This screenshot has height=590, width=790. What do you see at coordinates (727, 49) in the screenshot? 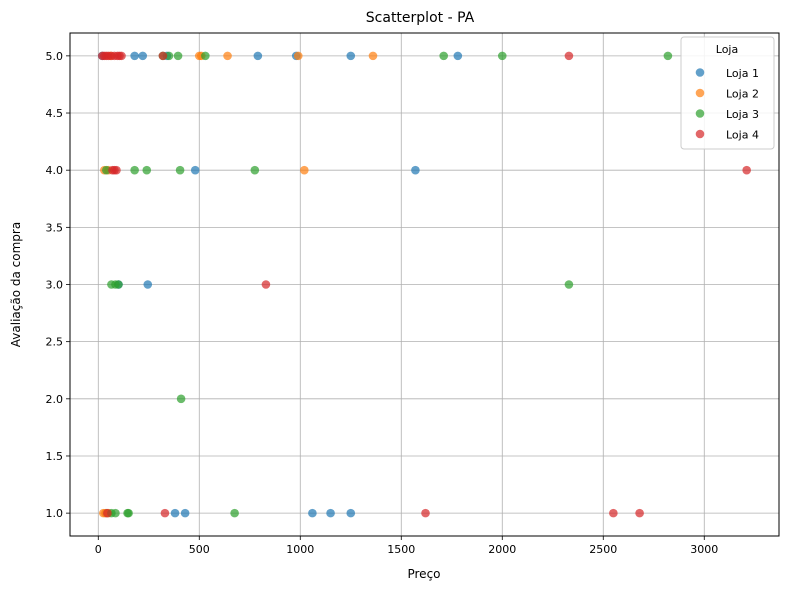
I see `legend-title: Loja` at bounding box center [727, 49].